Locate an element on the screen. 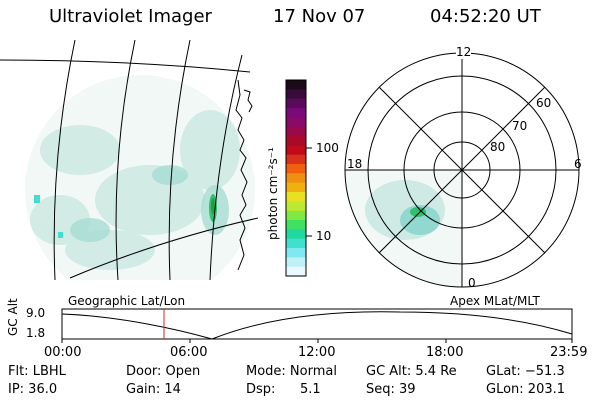 This screenshot has width=600, height=400. footer-dsp-label: Dsp: is located at coordinates (261, 389).